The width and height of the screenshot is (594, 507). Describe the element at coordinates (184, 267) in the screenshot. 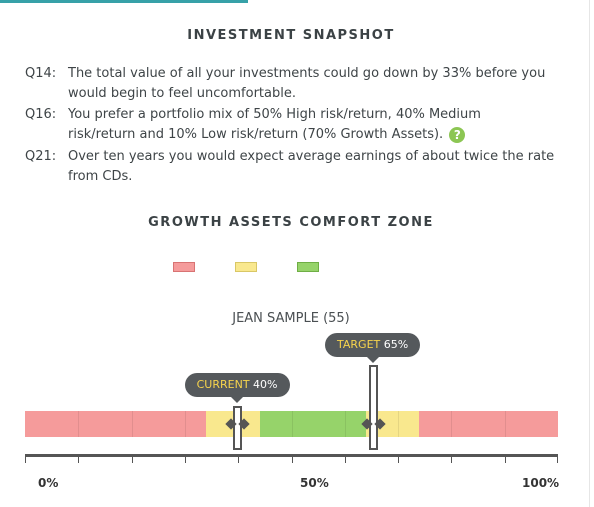

I see `legend-swatch-red` at that location.